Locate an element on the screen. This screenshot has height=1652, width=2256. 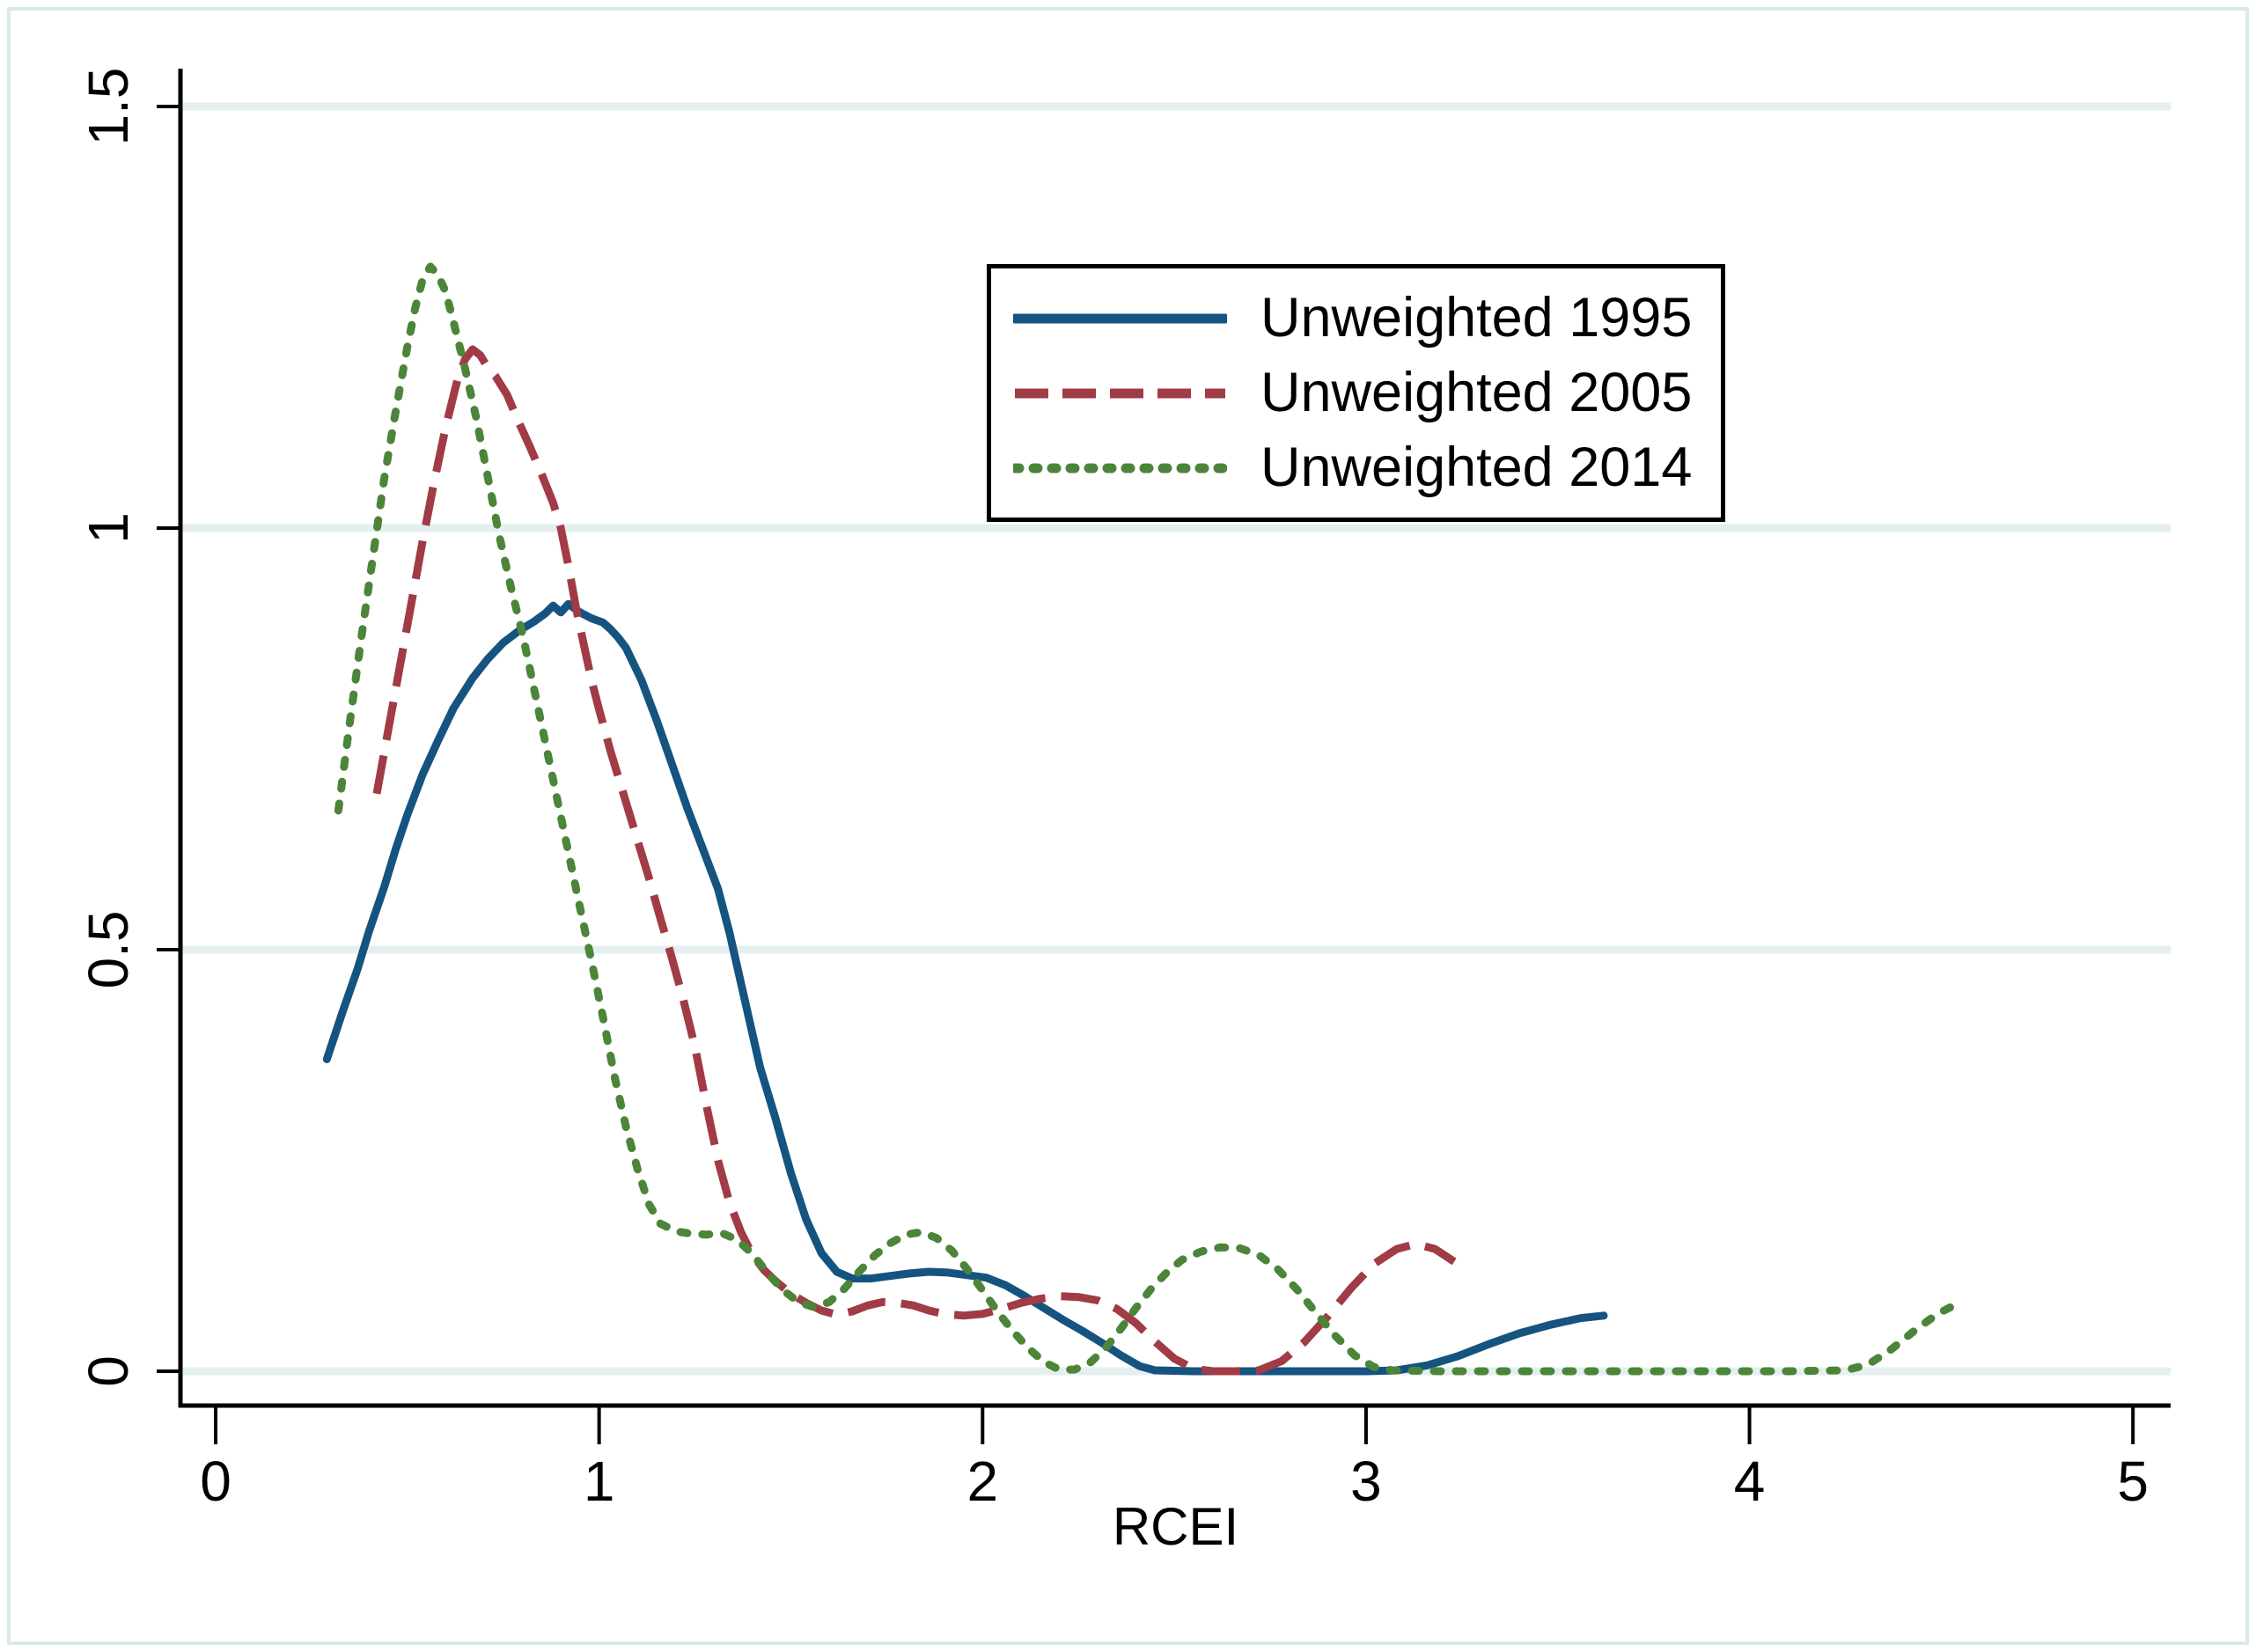
x-tick-label-4: 4 is located at coordinates (1750, 1481).